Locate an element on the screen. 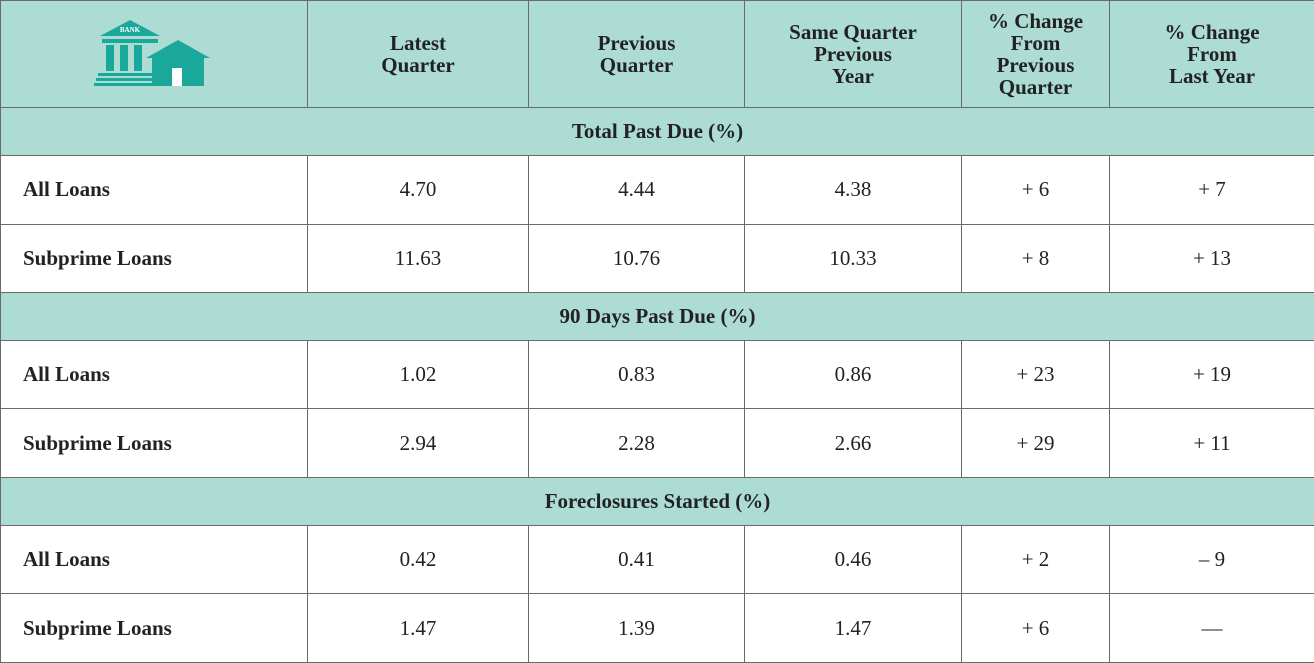  section-title: 90 Days Past Due (%) is located at coordinates (657, 316).